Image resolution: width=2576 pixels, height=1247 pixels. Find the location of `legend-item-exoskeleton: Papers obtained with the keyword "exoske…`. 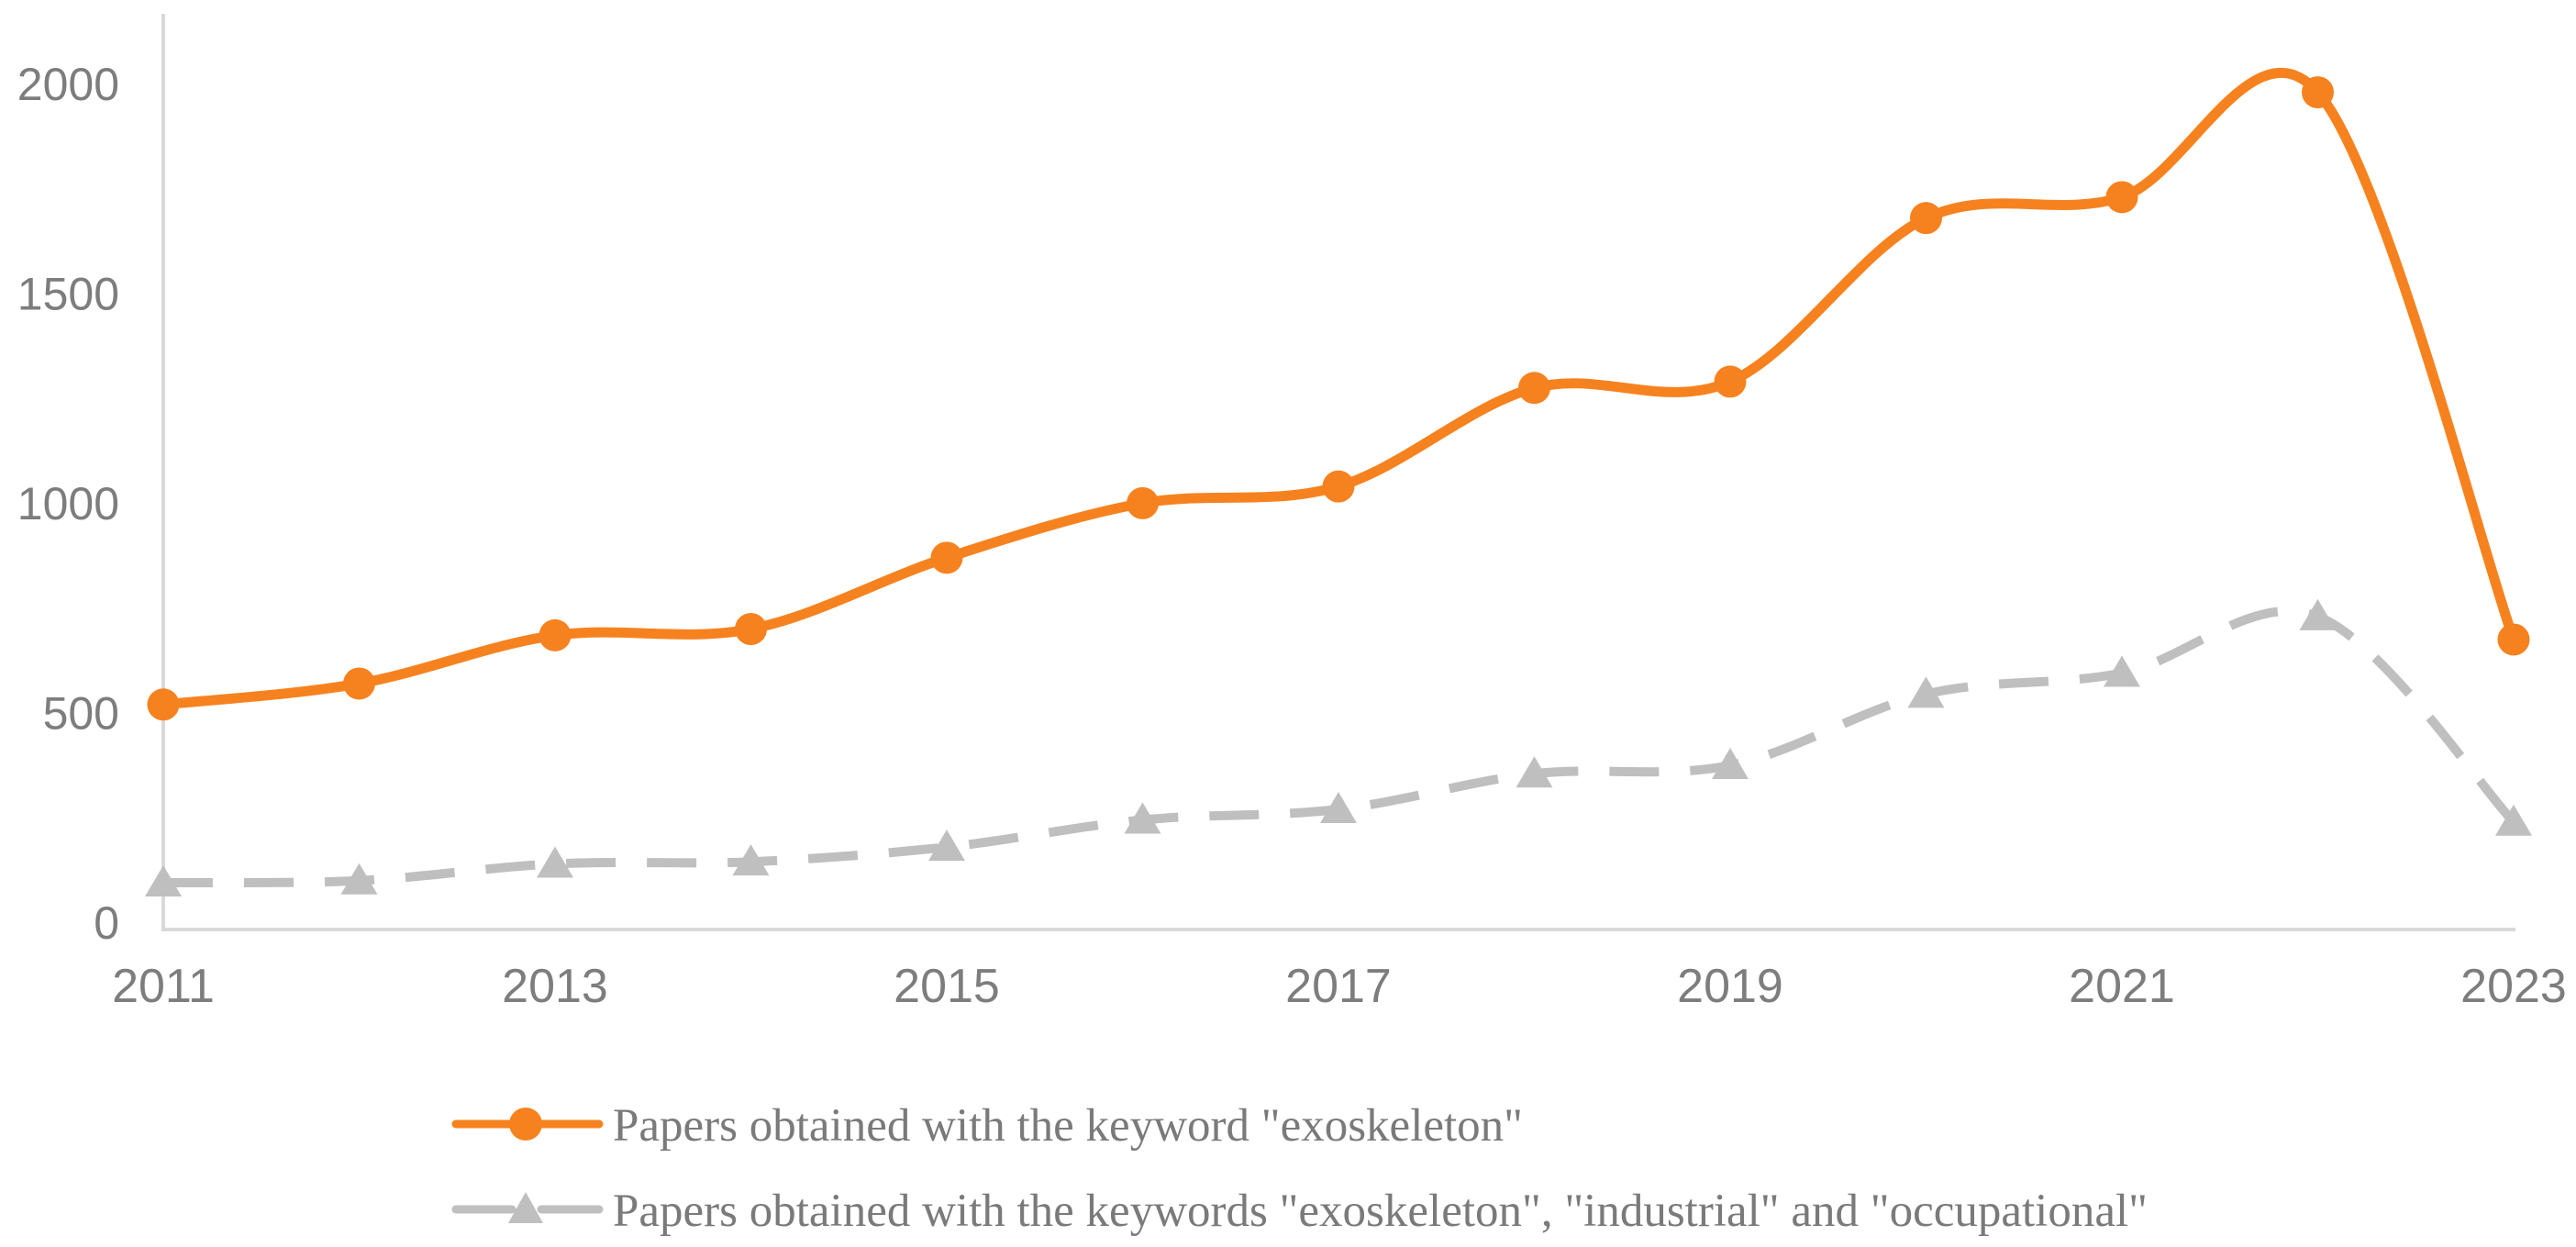

legend-item-exoskeleton: Papers obtained with the keyword "exoske… is located at coordinates (987, 1126).